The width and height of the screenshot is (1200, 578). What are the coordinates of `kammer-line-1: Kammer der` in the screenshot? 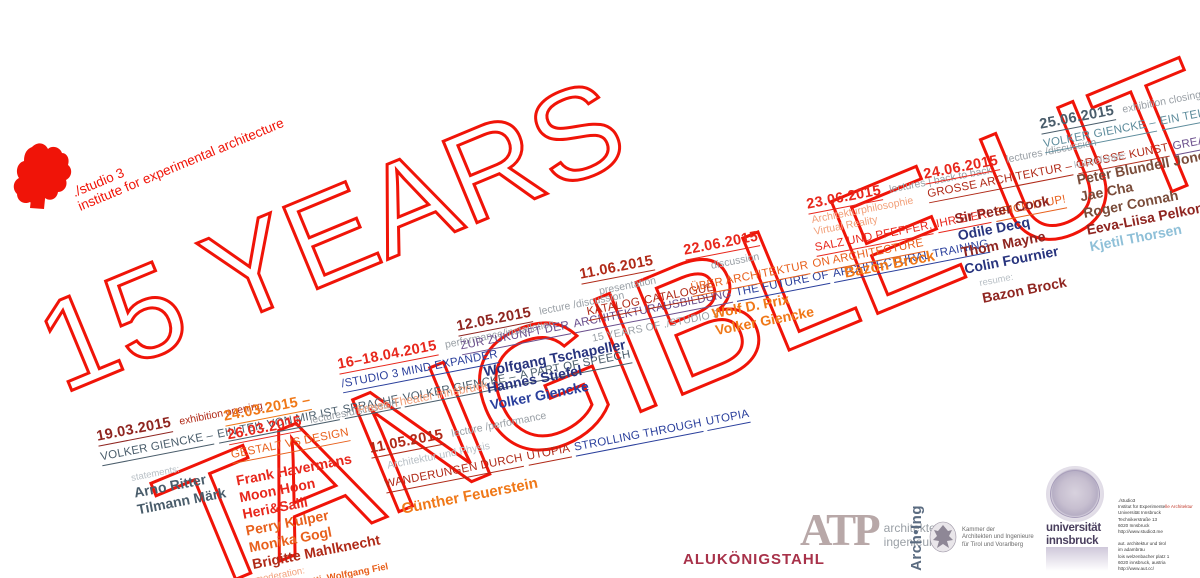 It's located at (979, 529).